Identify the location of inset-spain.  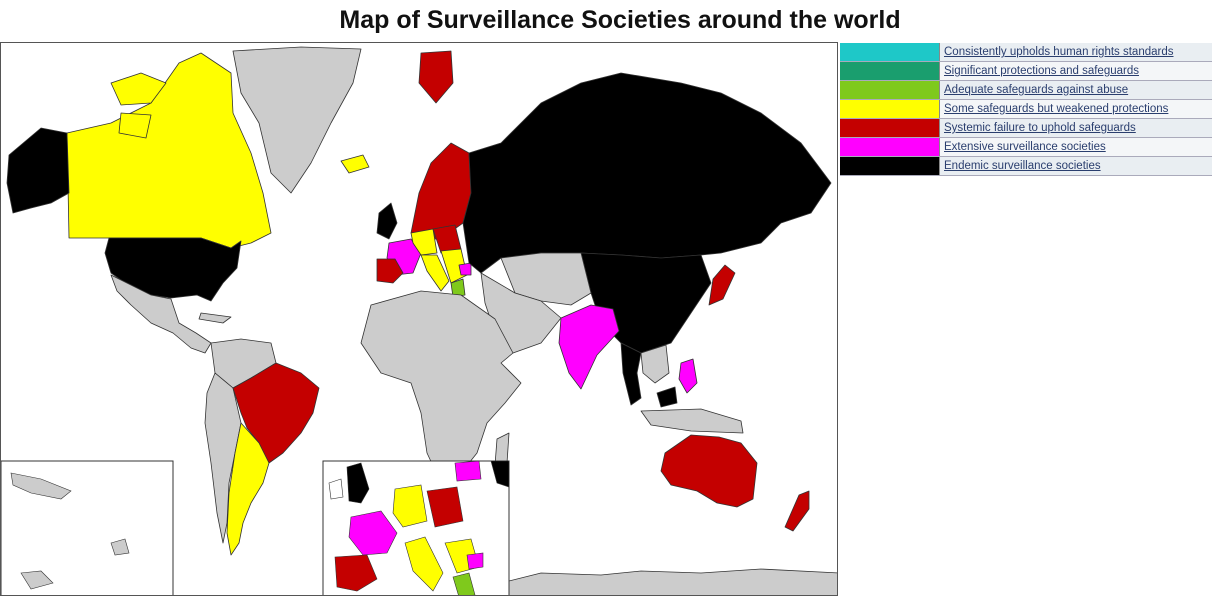
(356, 573).